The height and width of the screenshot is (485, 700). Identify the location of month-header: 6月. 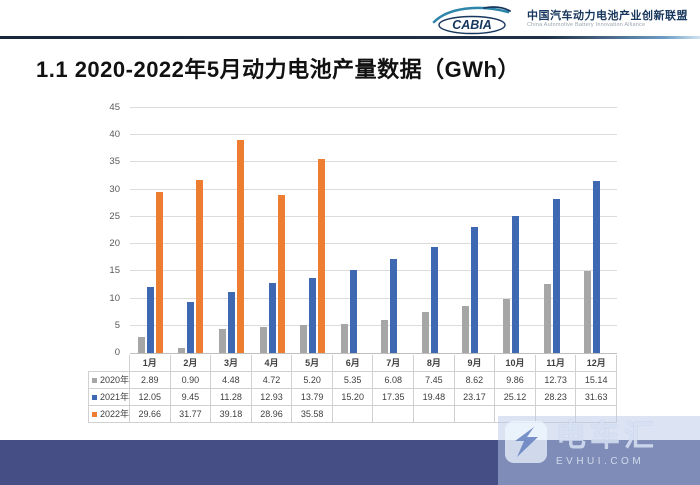
(353, 363).